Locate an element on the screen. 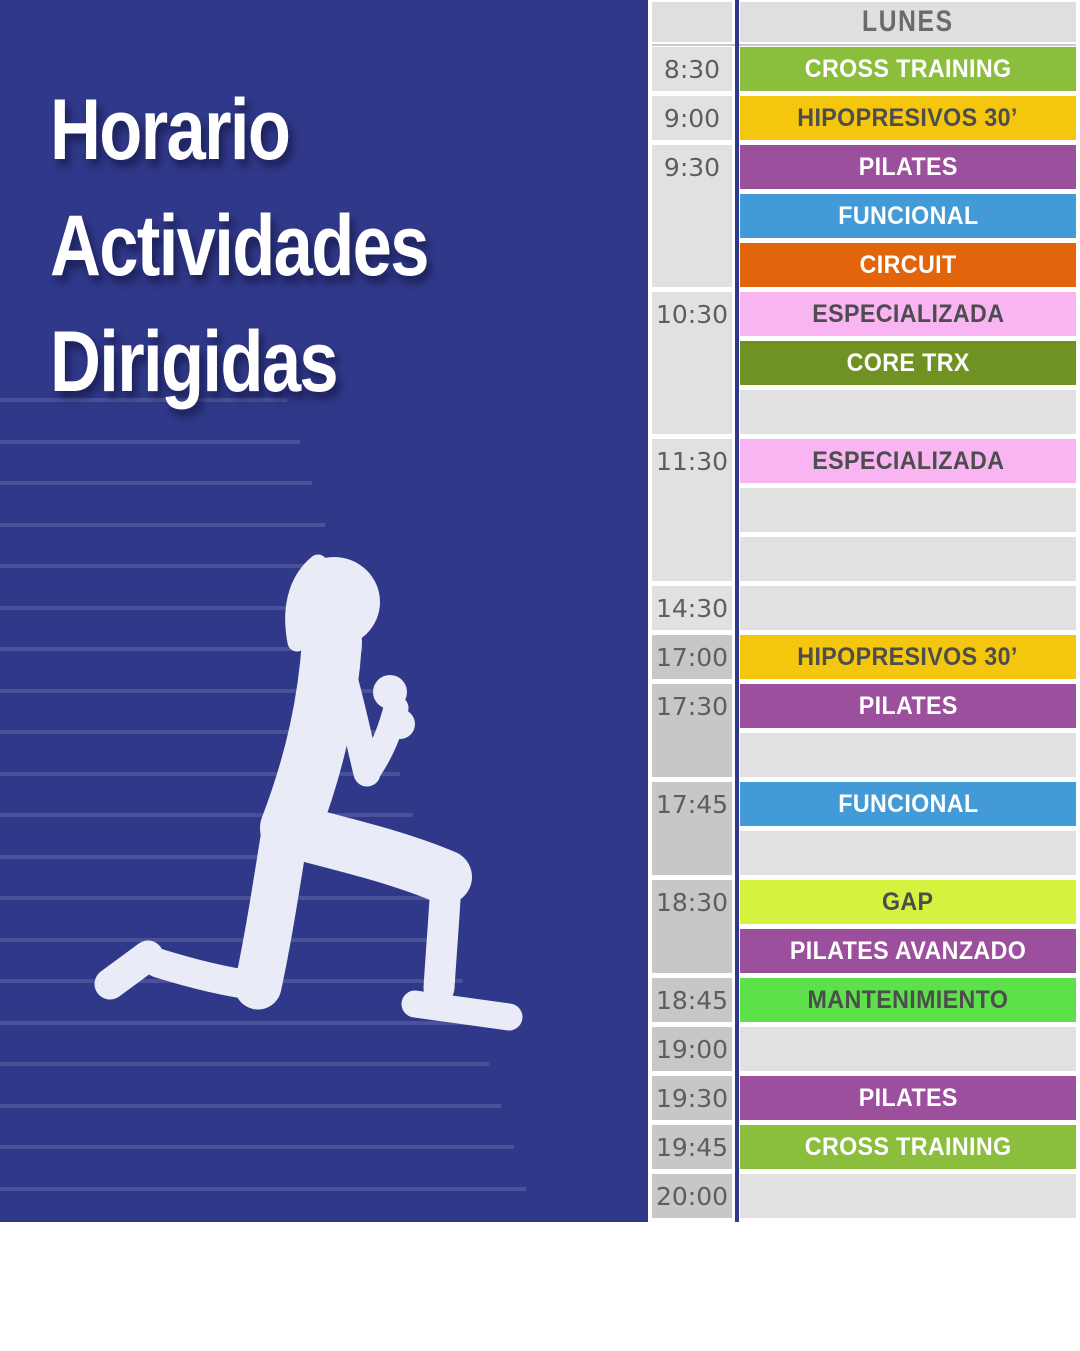  activity-label: GAP is located at coordinates (908, 901).